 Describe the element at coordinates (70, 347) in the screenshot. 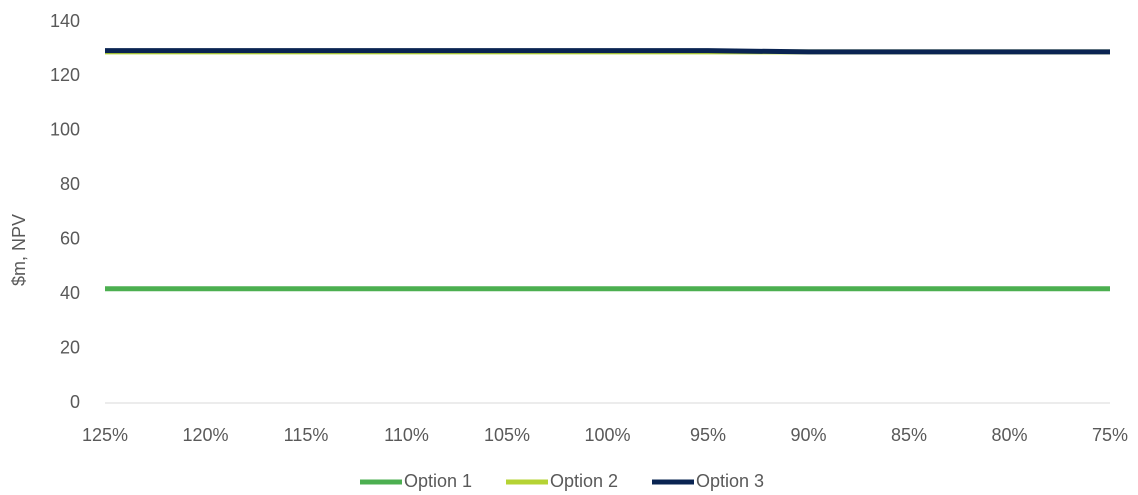

I see `y-tick-label: 20` at that location.